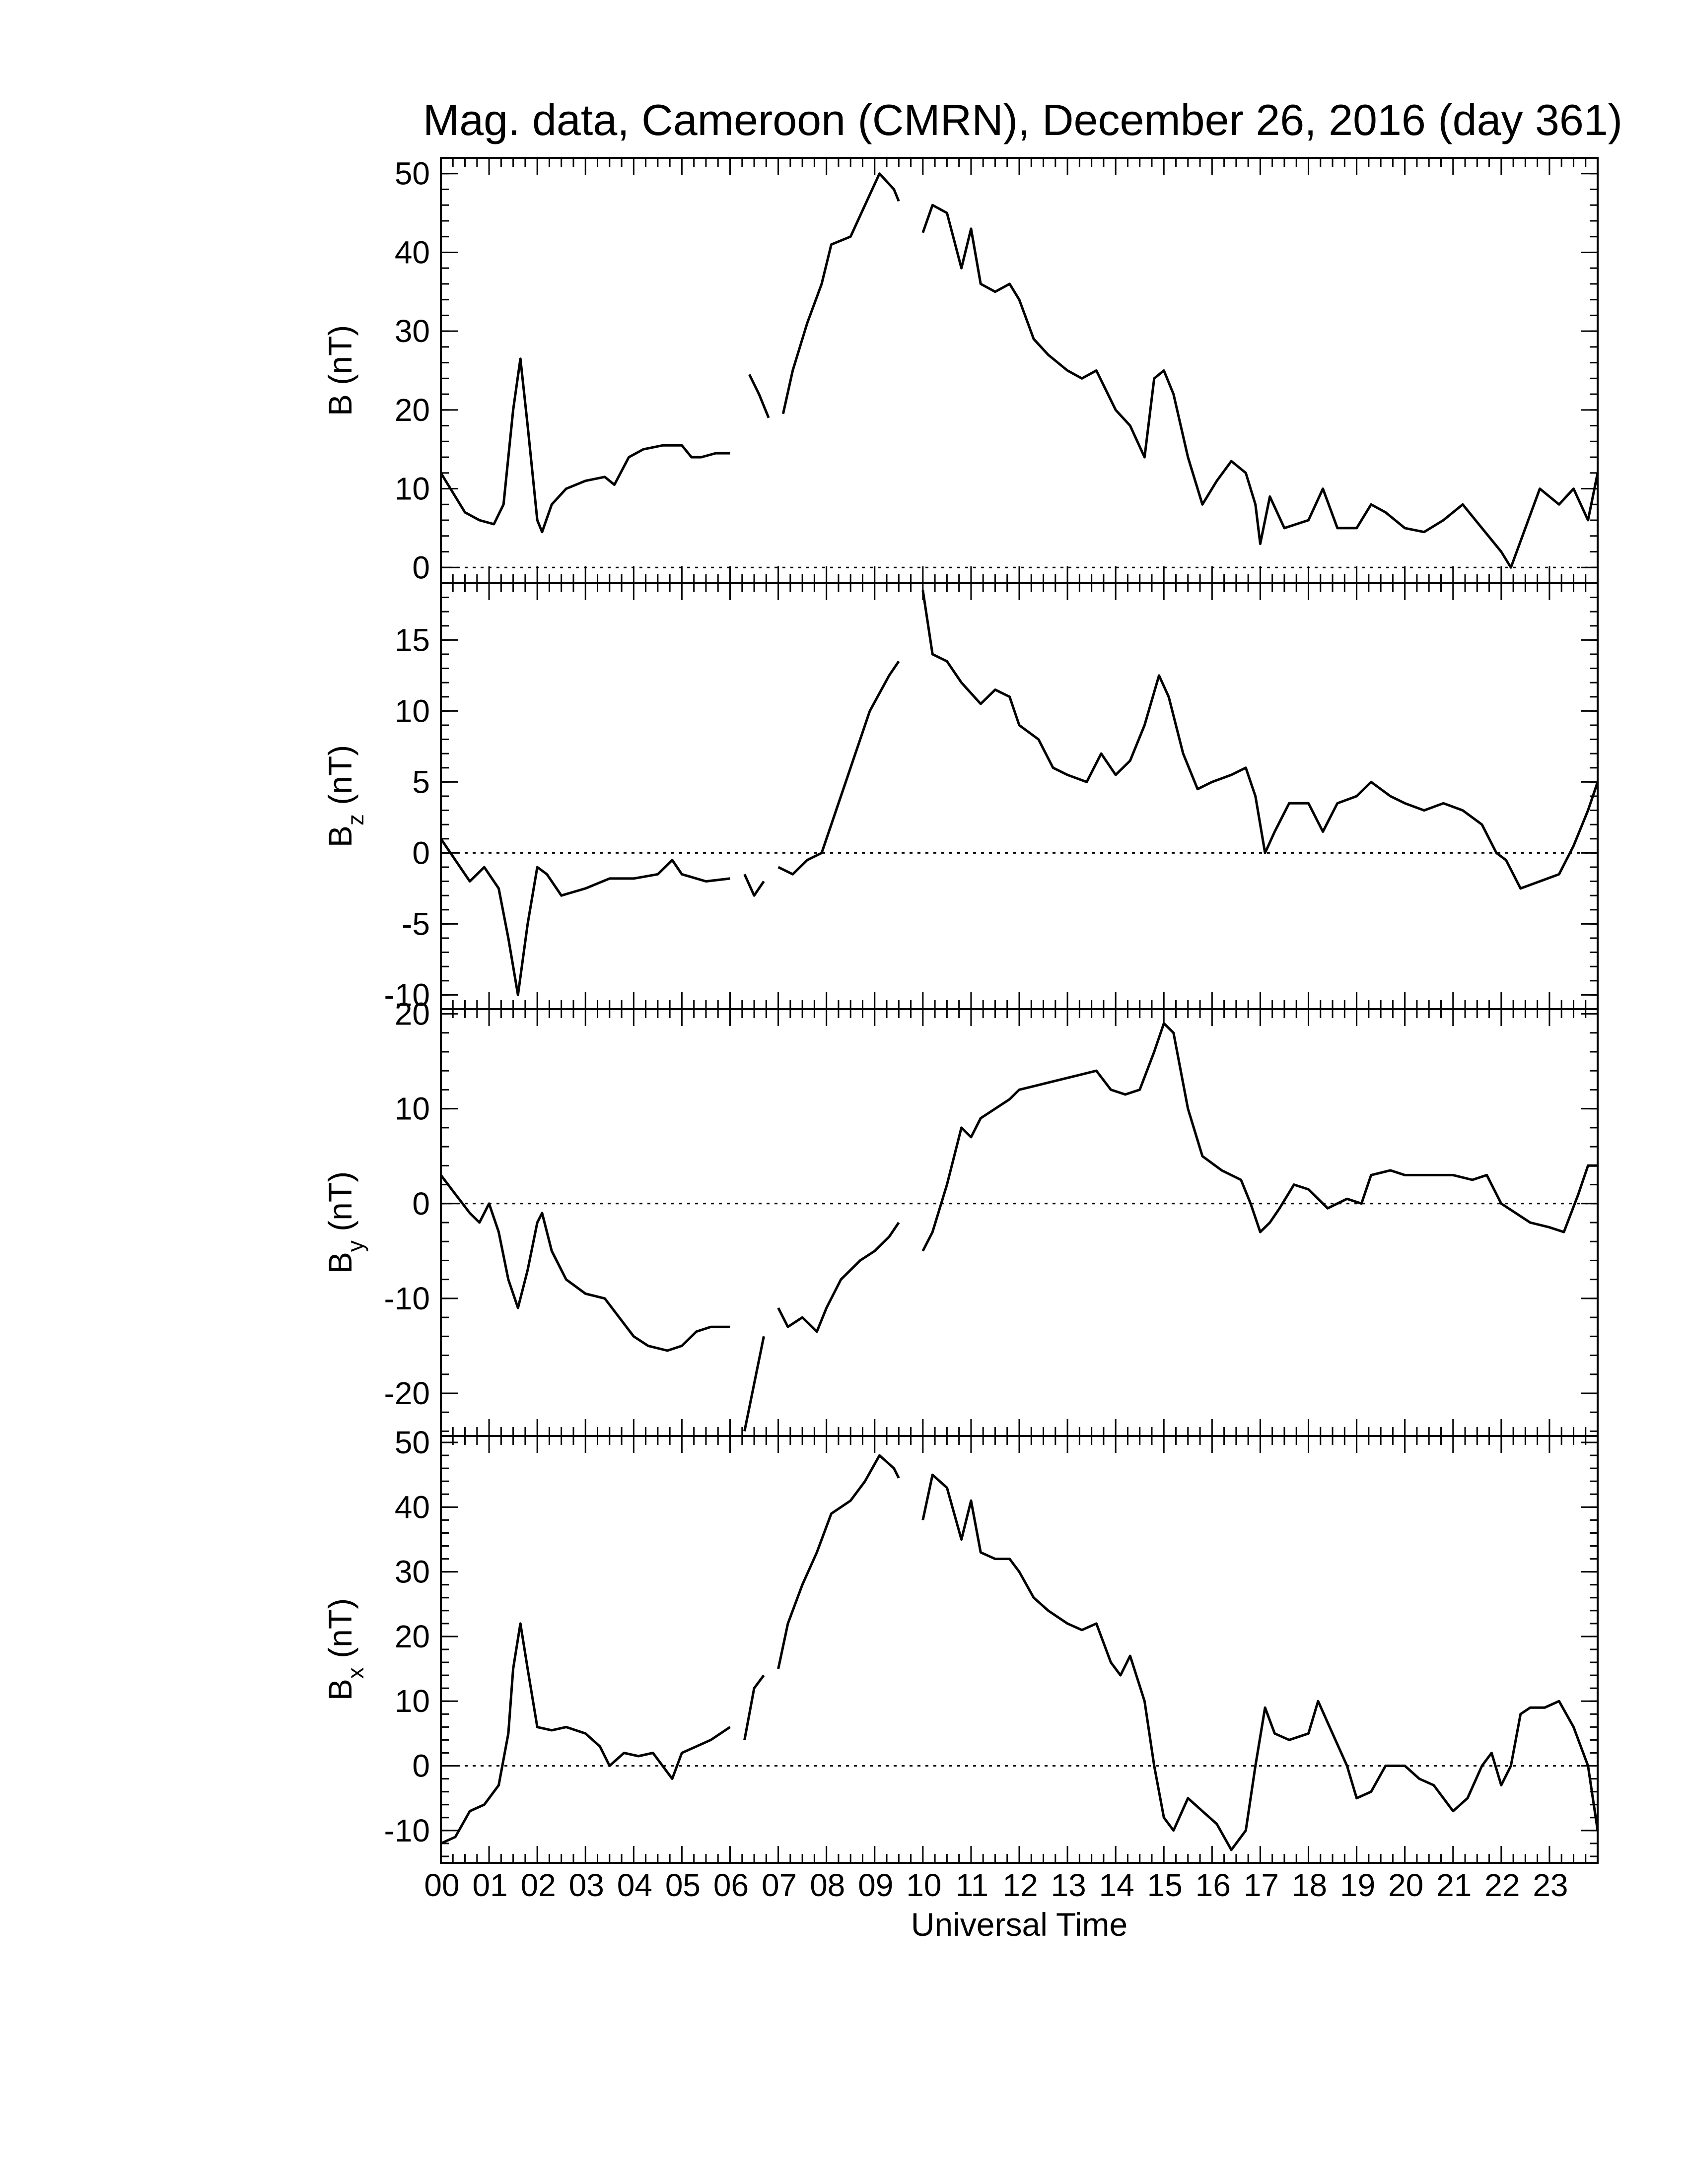 This screenshot has height=2184, width=1688. What do you see at coordinates (779, 1885) in the screenshot?
I see `x-tick-label: 07` at bounding box center [779, 1885].